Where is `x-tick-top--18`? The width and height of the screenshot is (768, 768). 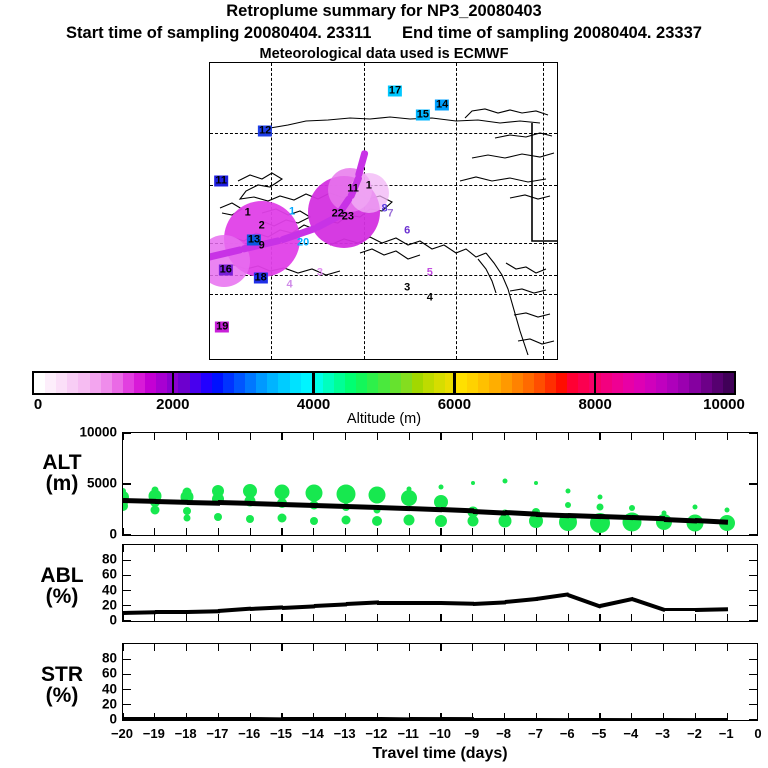 x-tick-top--18 is located at coordinates (186, 647).